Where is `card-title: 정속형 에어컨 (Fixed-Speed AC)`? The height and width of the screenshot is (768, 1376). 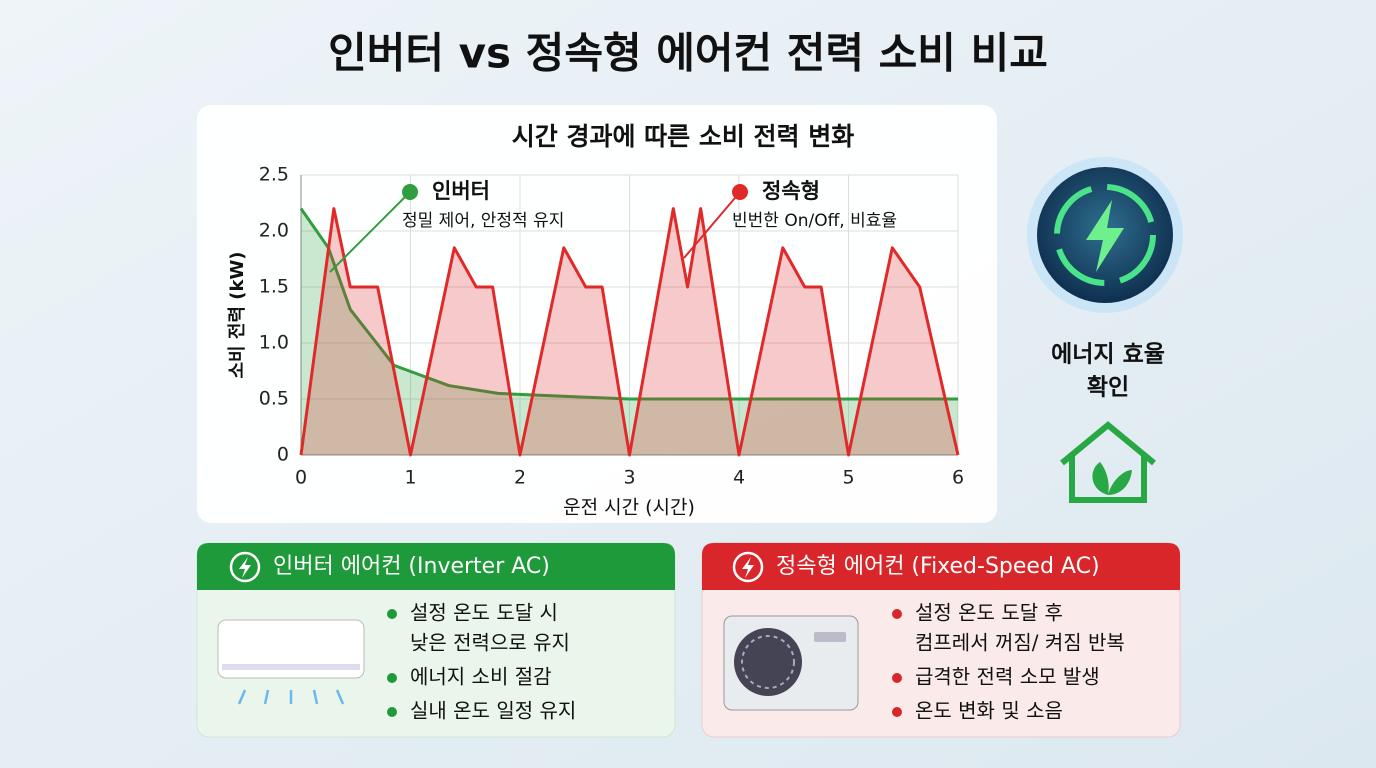
card-title: 정속형 에어컨 (Fixed-Speed AC) is located at coordinates (938, 566).